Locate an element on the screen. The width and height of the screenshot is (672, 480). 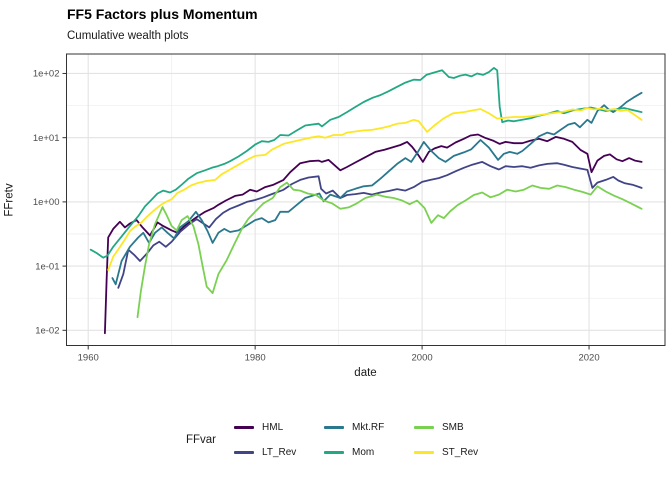
plot-title: FF5 Factors plus Momentum is located at coordinates (162, 14).